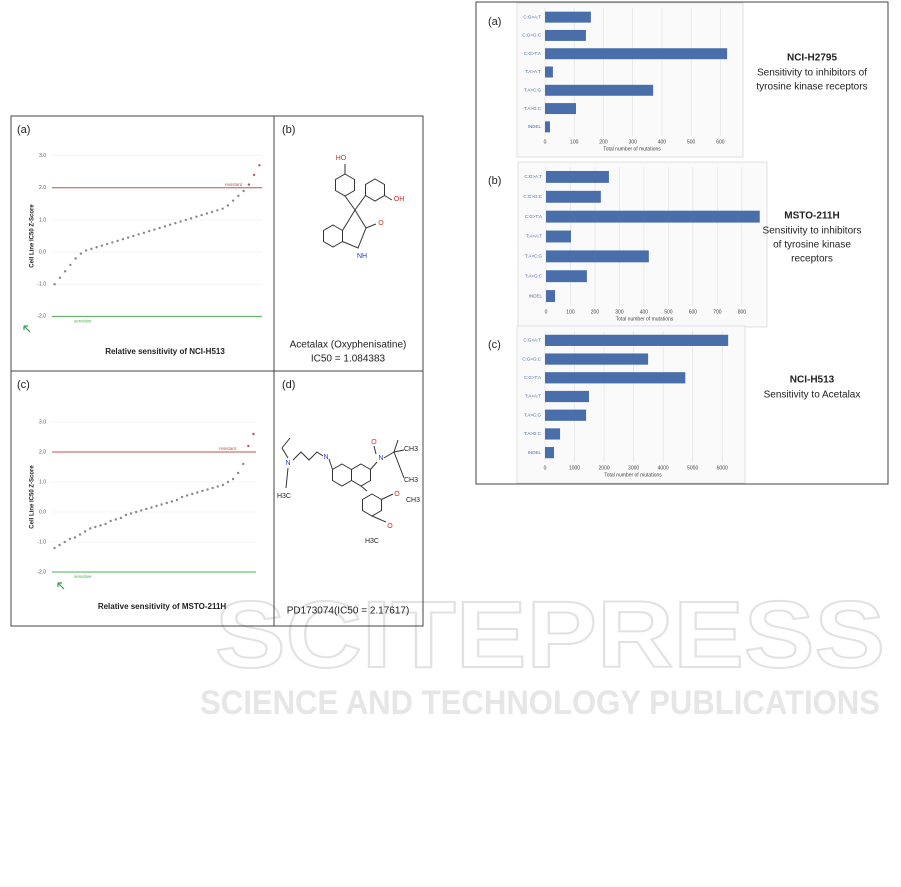 The image size is (901, 887). What do you see at coordinates (811, 216) in the screenshot?
I see `annotation-title: MSTO-211H` at bounding box center [811, 216].